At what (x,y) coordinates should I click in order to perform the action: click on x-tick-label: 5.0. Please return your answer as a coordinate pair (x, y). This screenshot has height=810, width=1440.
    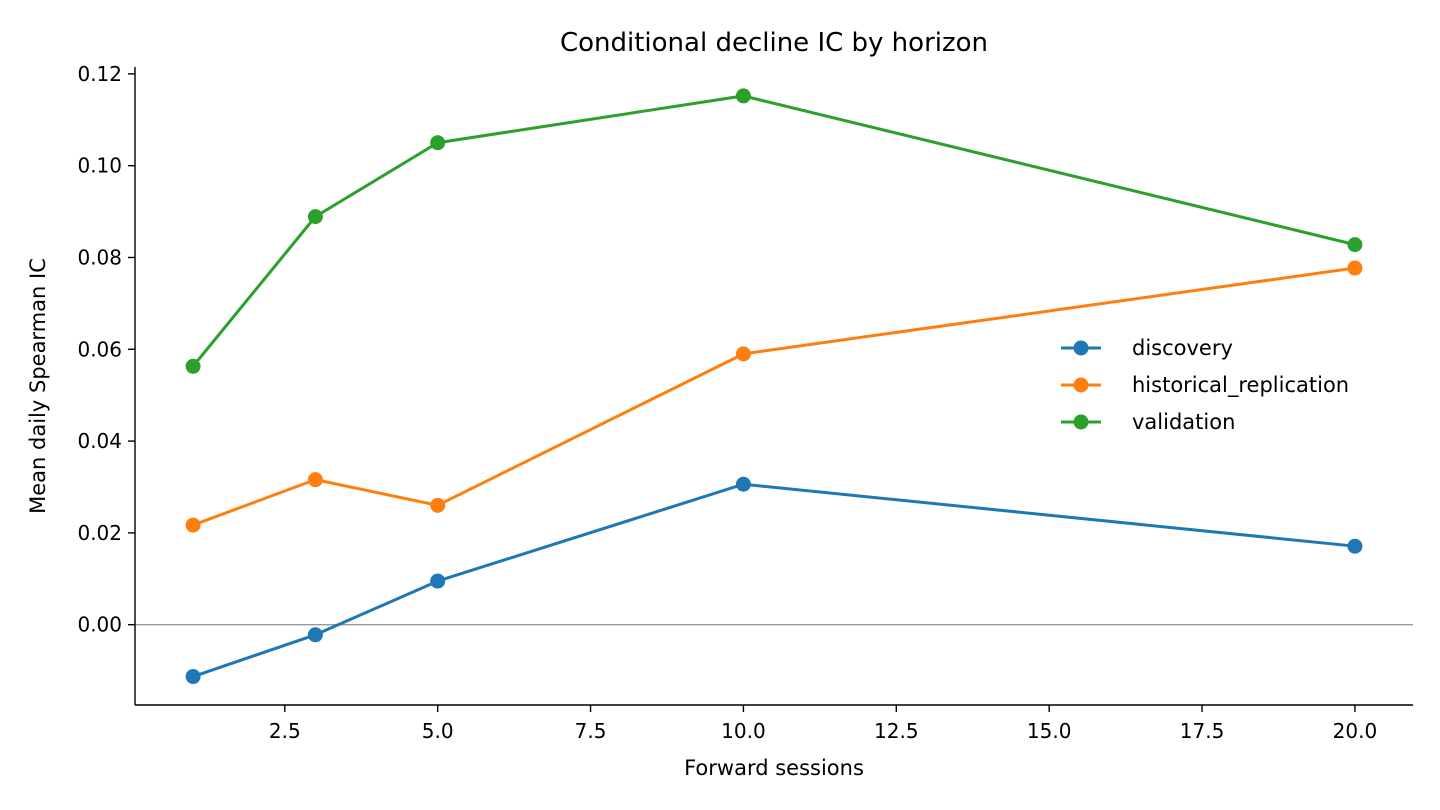
    Looking at the image, I should click on (438, 731).